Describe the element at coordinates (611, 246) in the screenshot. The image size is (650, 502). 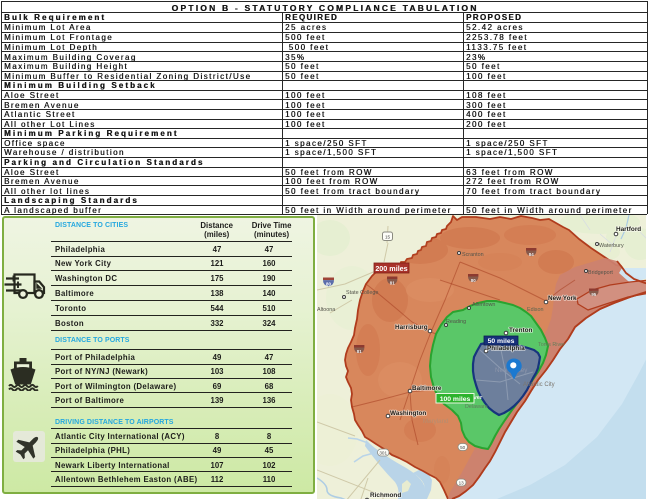
I see `svg-text: Waterbury` at that location.